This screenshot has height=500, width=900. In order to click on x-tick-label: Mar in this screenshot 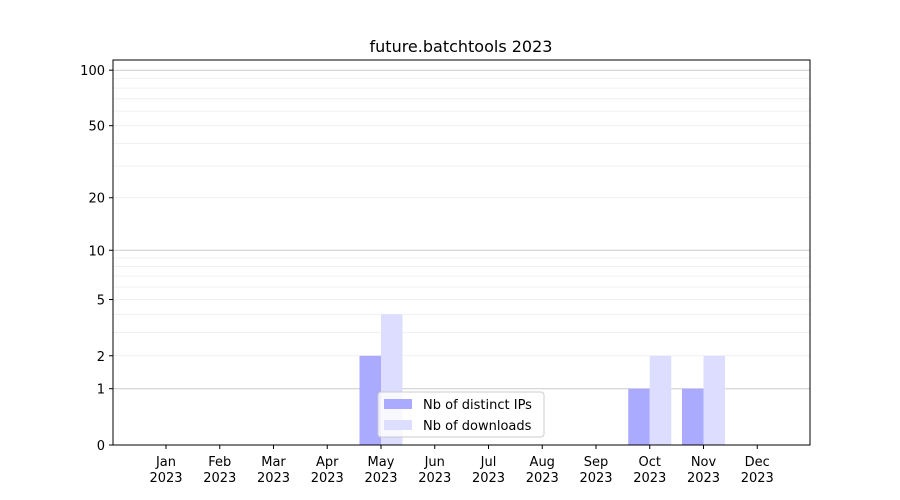, I will do `click(273, 462)`.